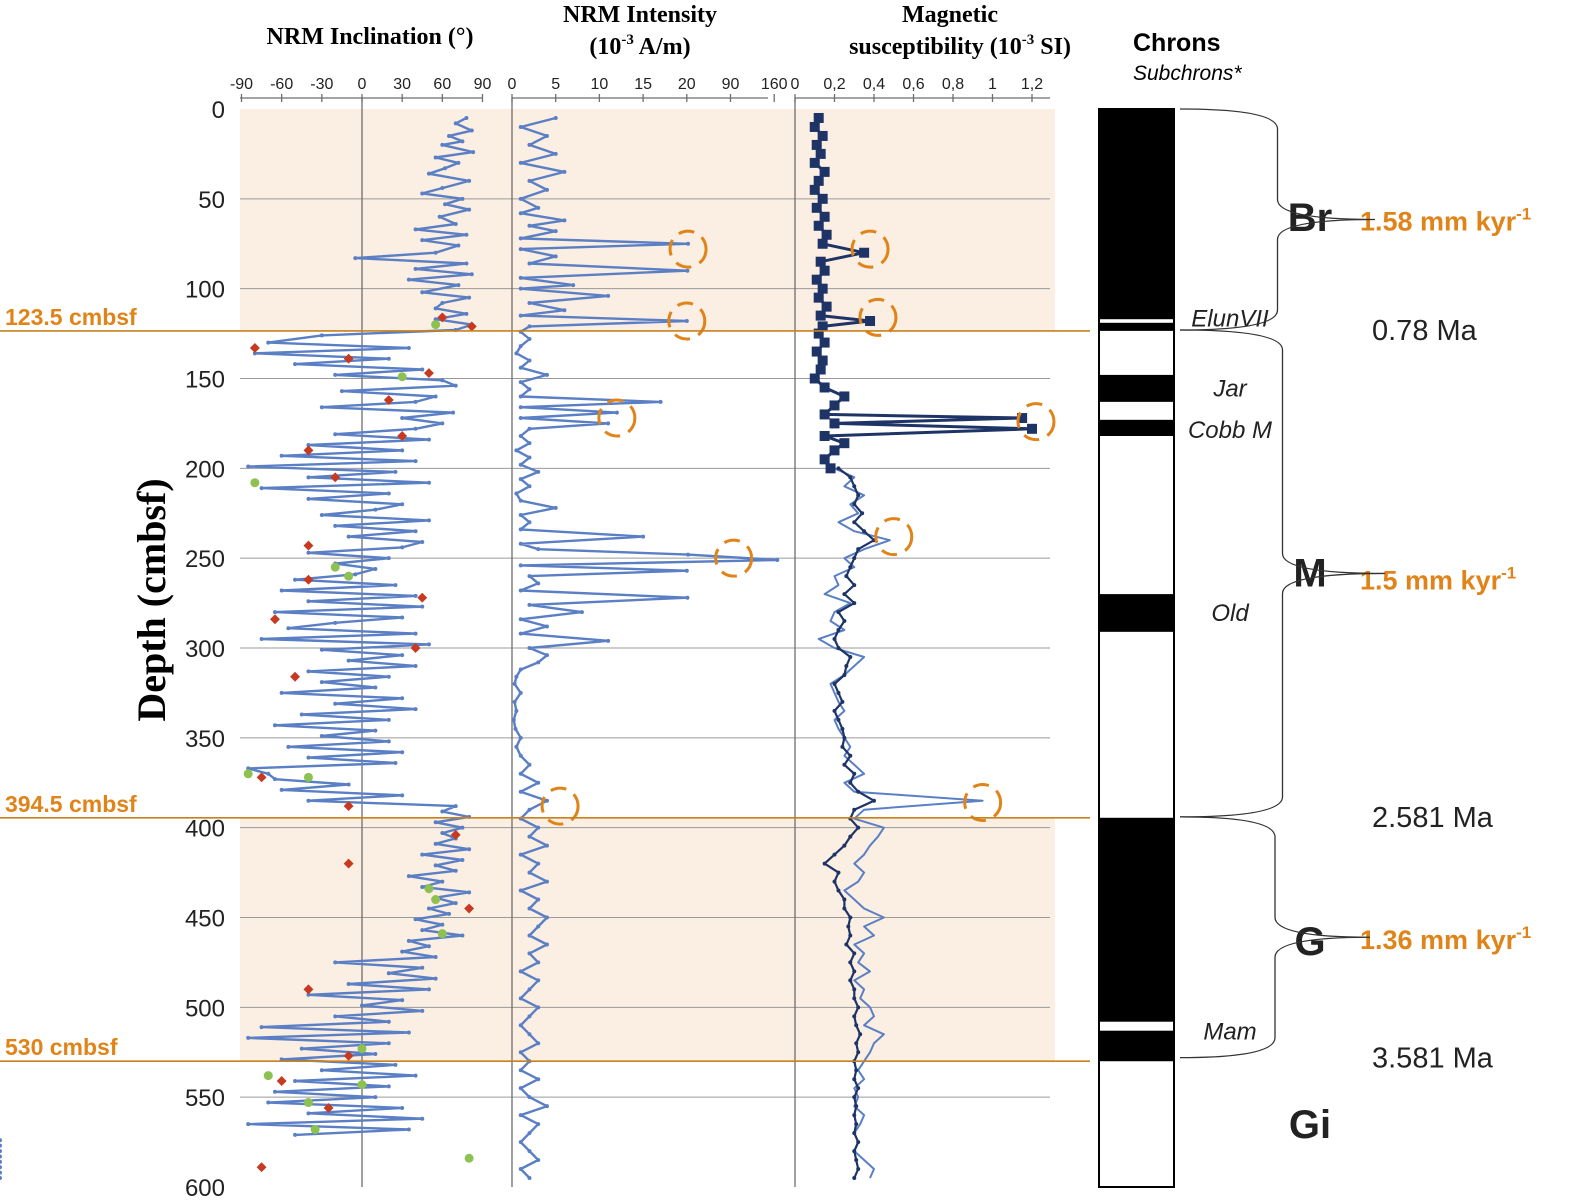  Describe the element at coordinates (281, 84) in the screenshot. I see `inclination-tick-label-1: -60` at that location.